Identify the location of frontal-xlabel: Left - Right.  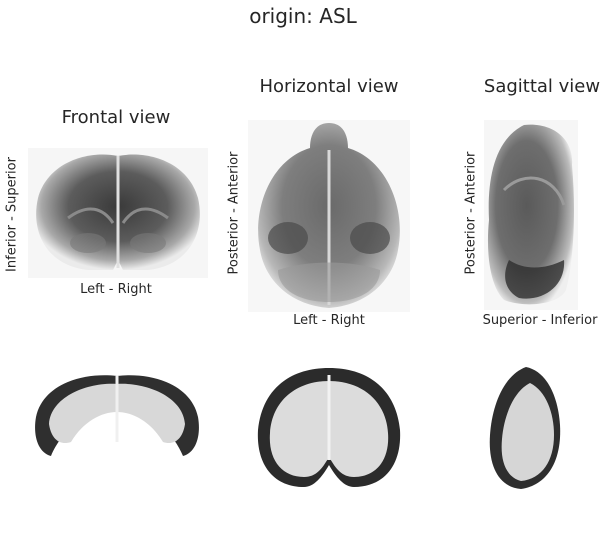
(116, 289).